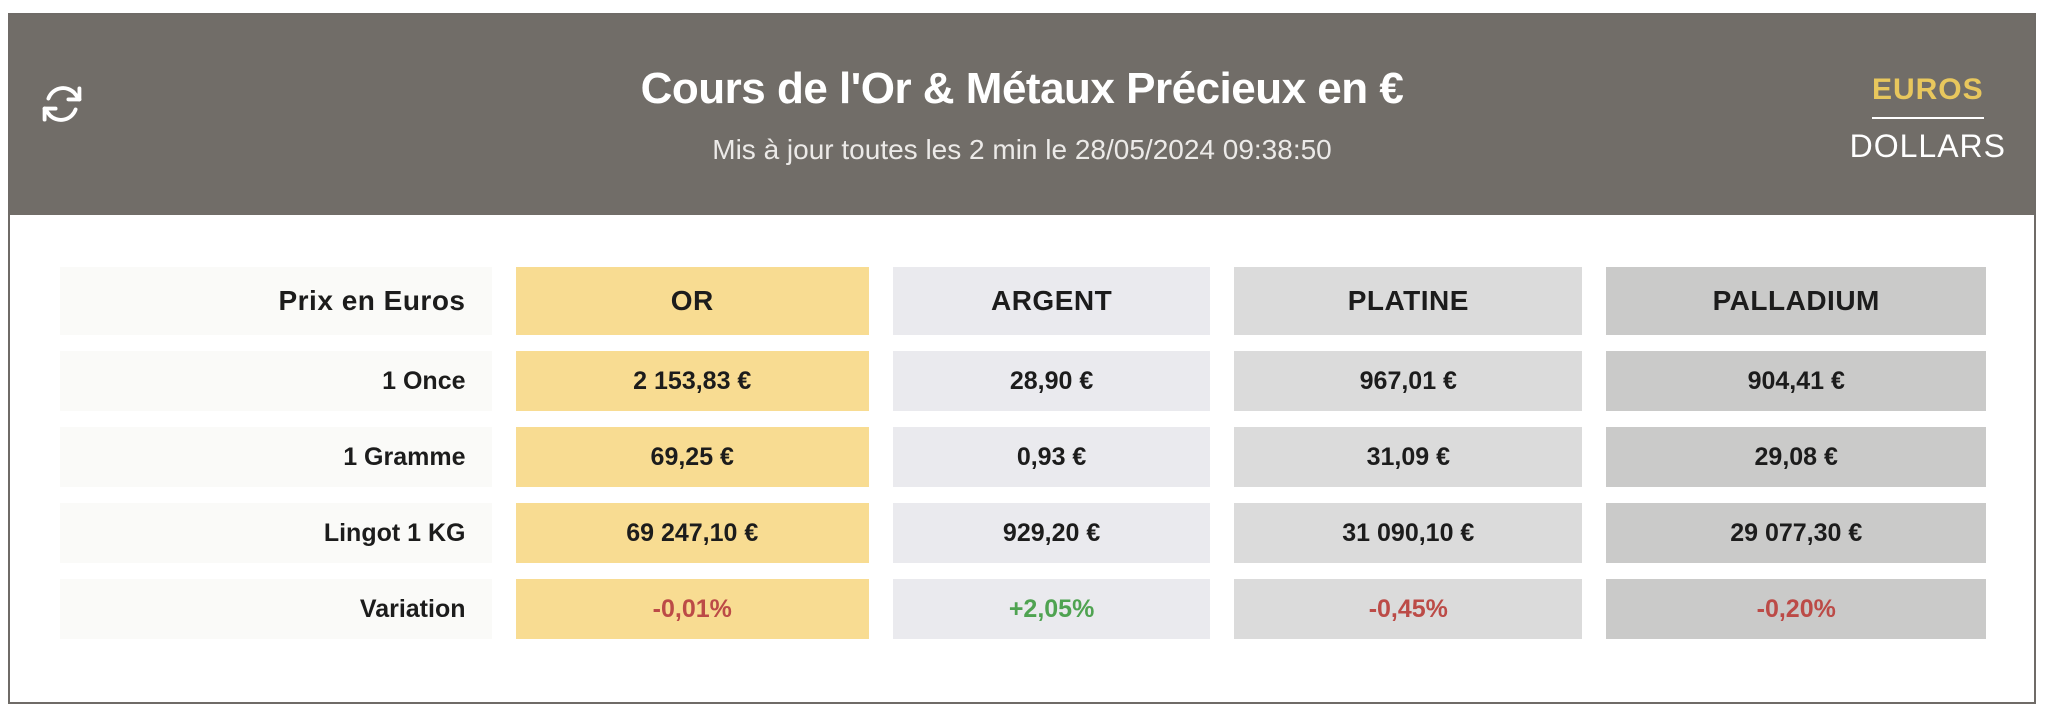 This screenshot has width=2048, height=711. I want to click on price-cell: 29,08 €, so click(1796, 457).